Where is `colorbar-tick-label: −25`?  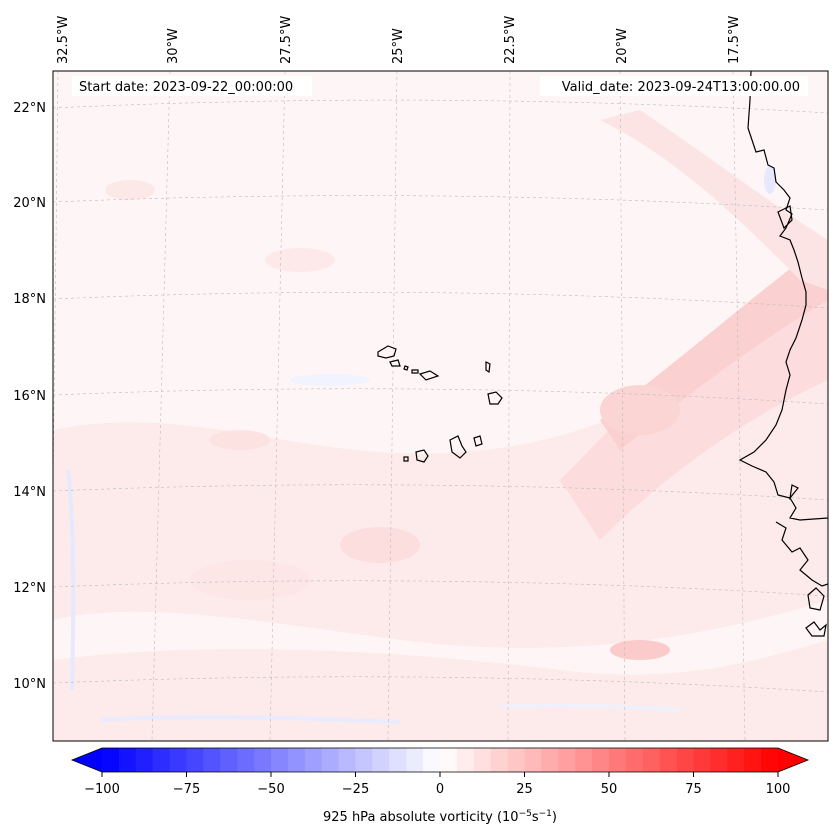 colorbar-tick-label: −25 is located at coordinates (355, 789).